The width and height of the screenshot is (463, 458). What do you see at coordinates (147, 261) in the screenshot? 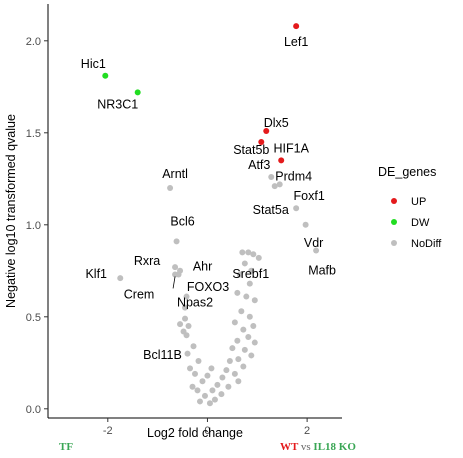
I see `gene-label-rxra: Rxra` at bounding box center [147, 261].